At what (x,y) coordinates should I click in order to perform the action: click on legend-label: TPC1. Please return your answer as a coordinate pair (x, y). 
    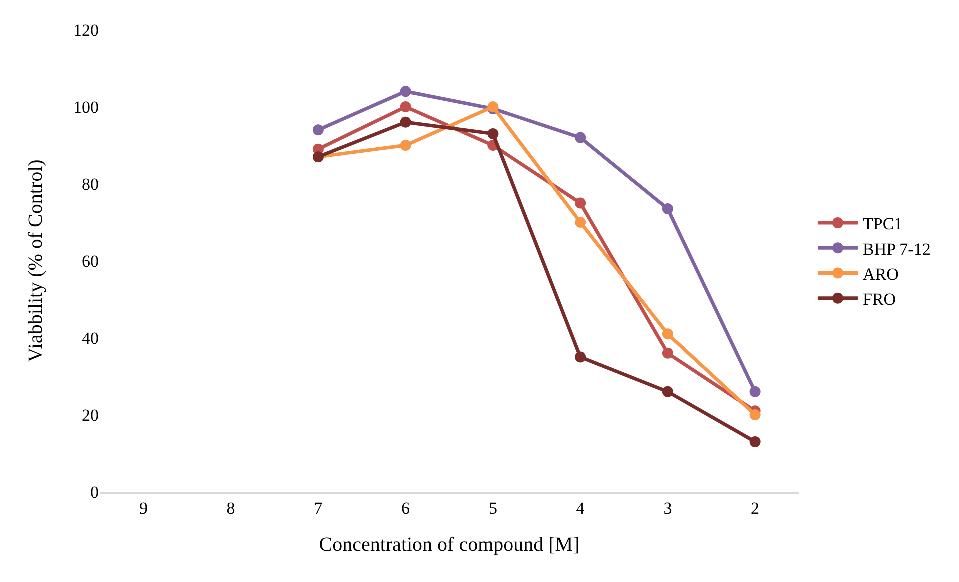
    Looking at the image, I should click on (882, 224).